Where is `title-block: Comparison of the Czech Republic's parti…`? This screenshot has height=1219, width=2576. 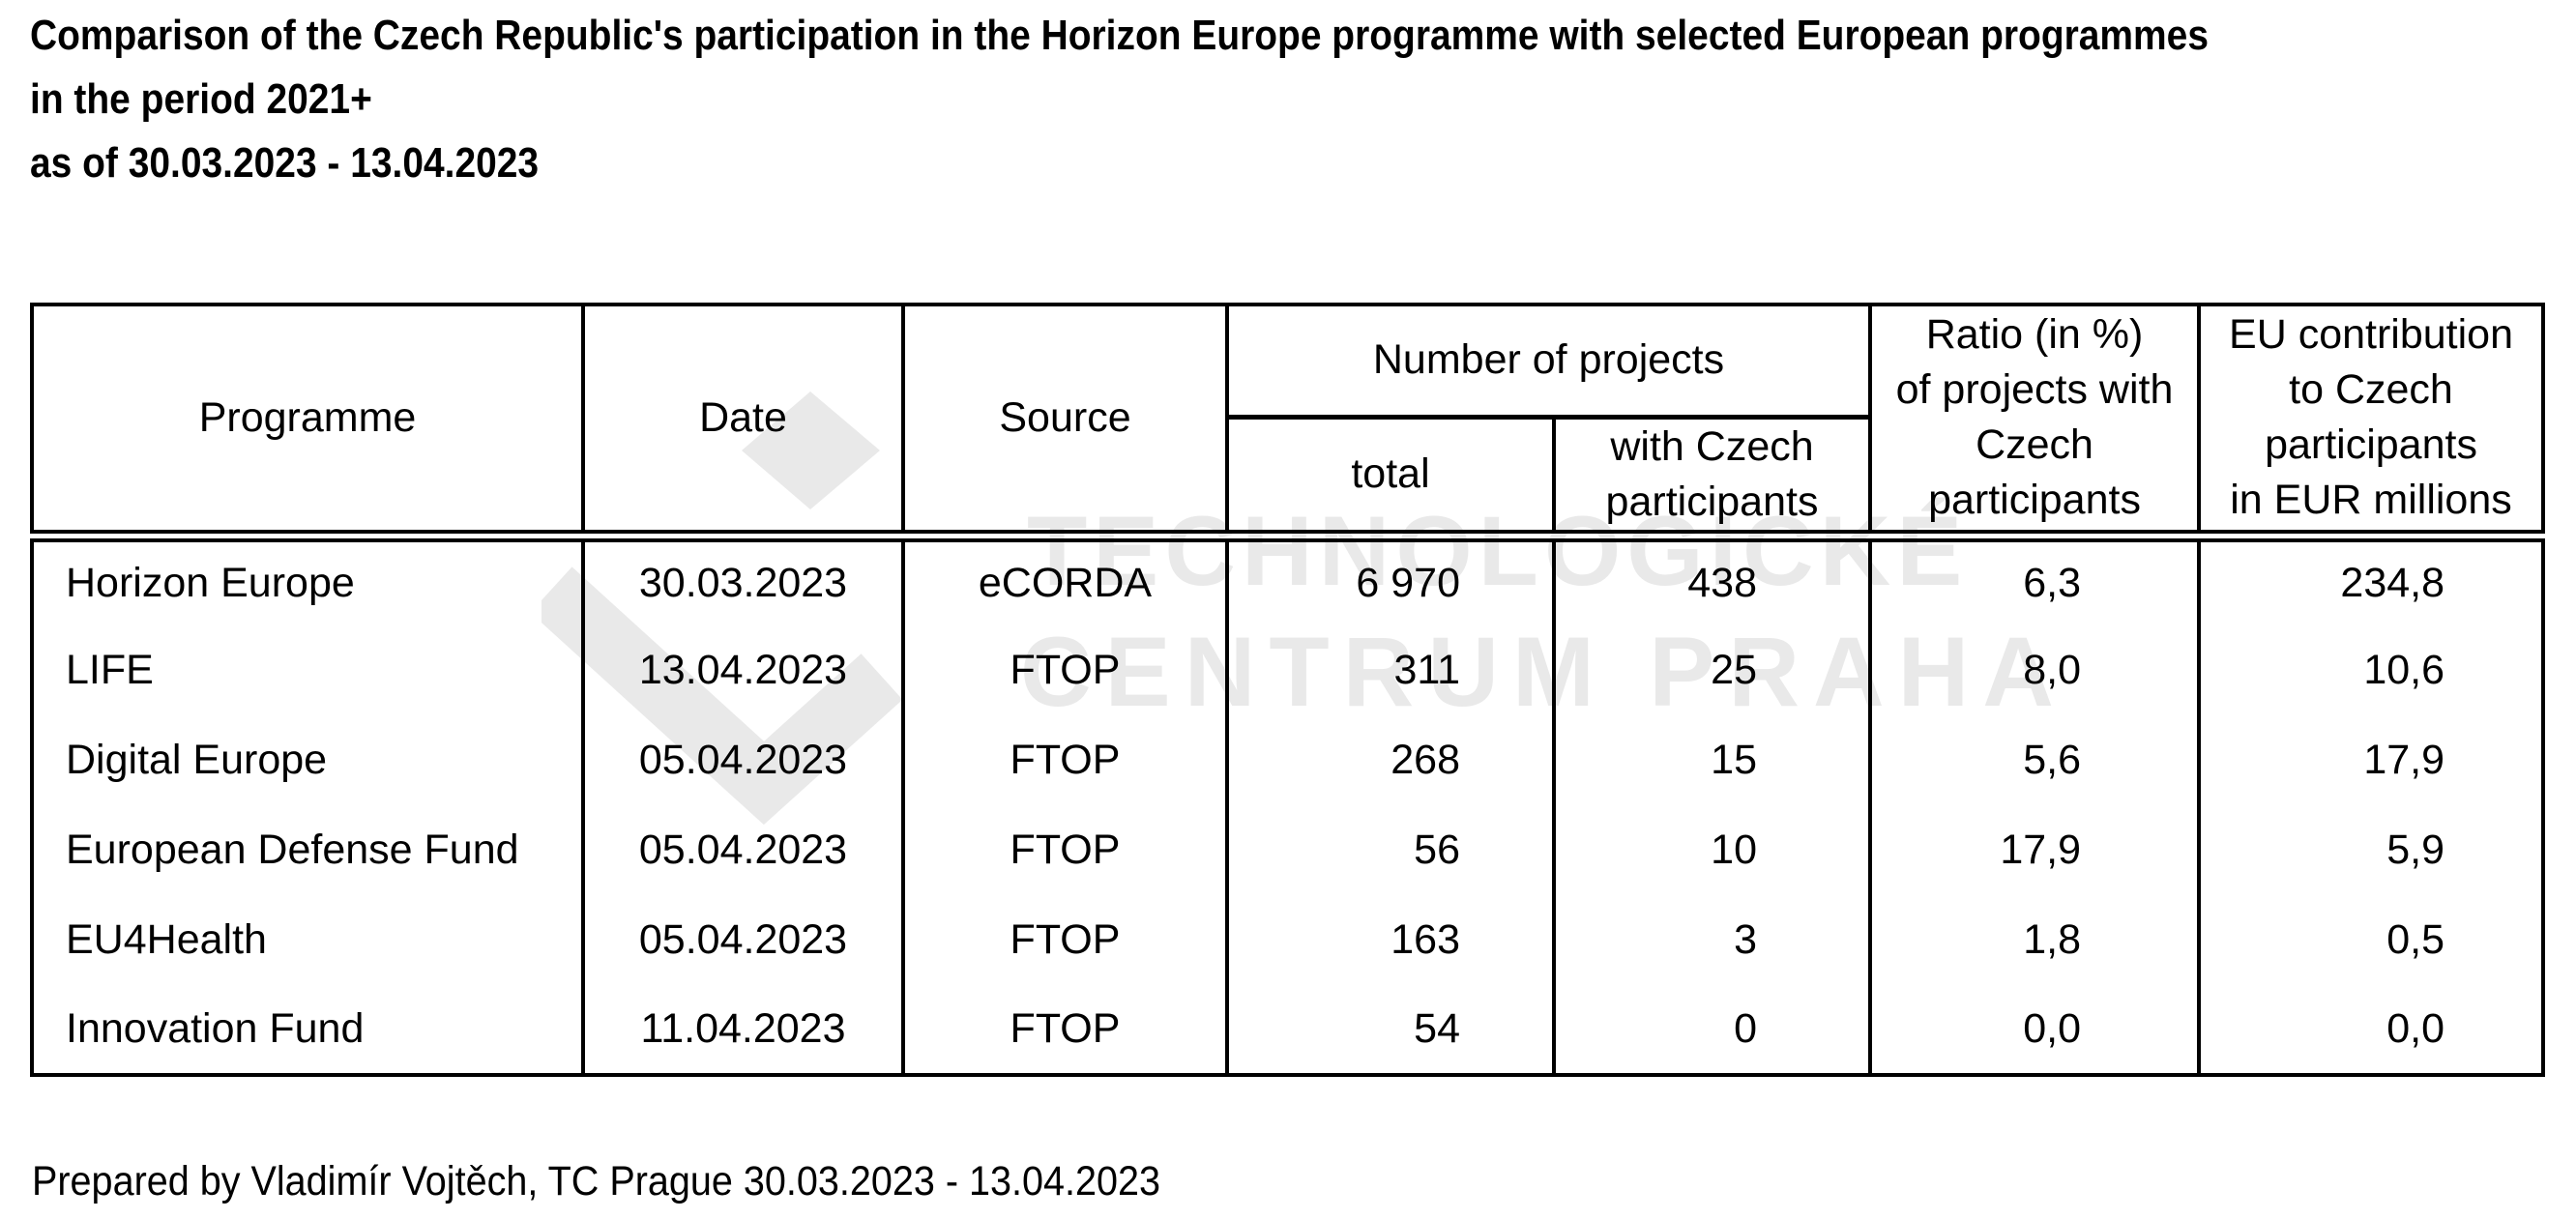
title-block: Comparison of the Czech Republic's parti… is located at coordinates (1261, 100).